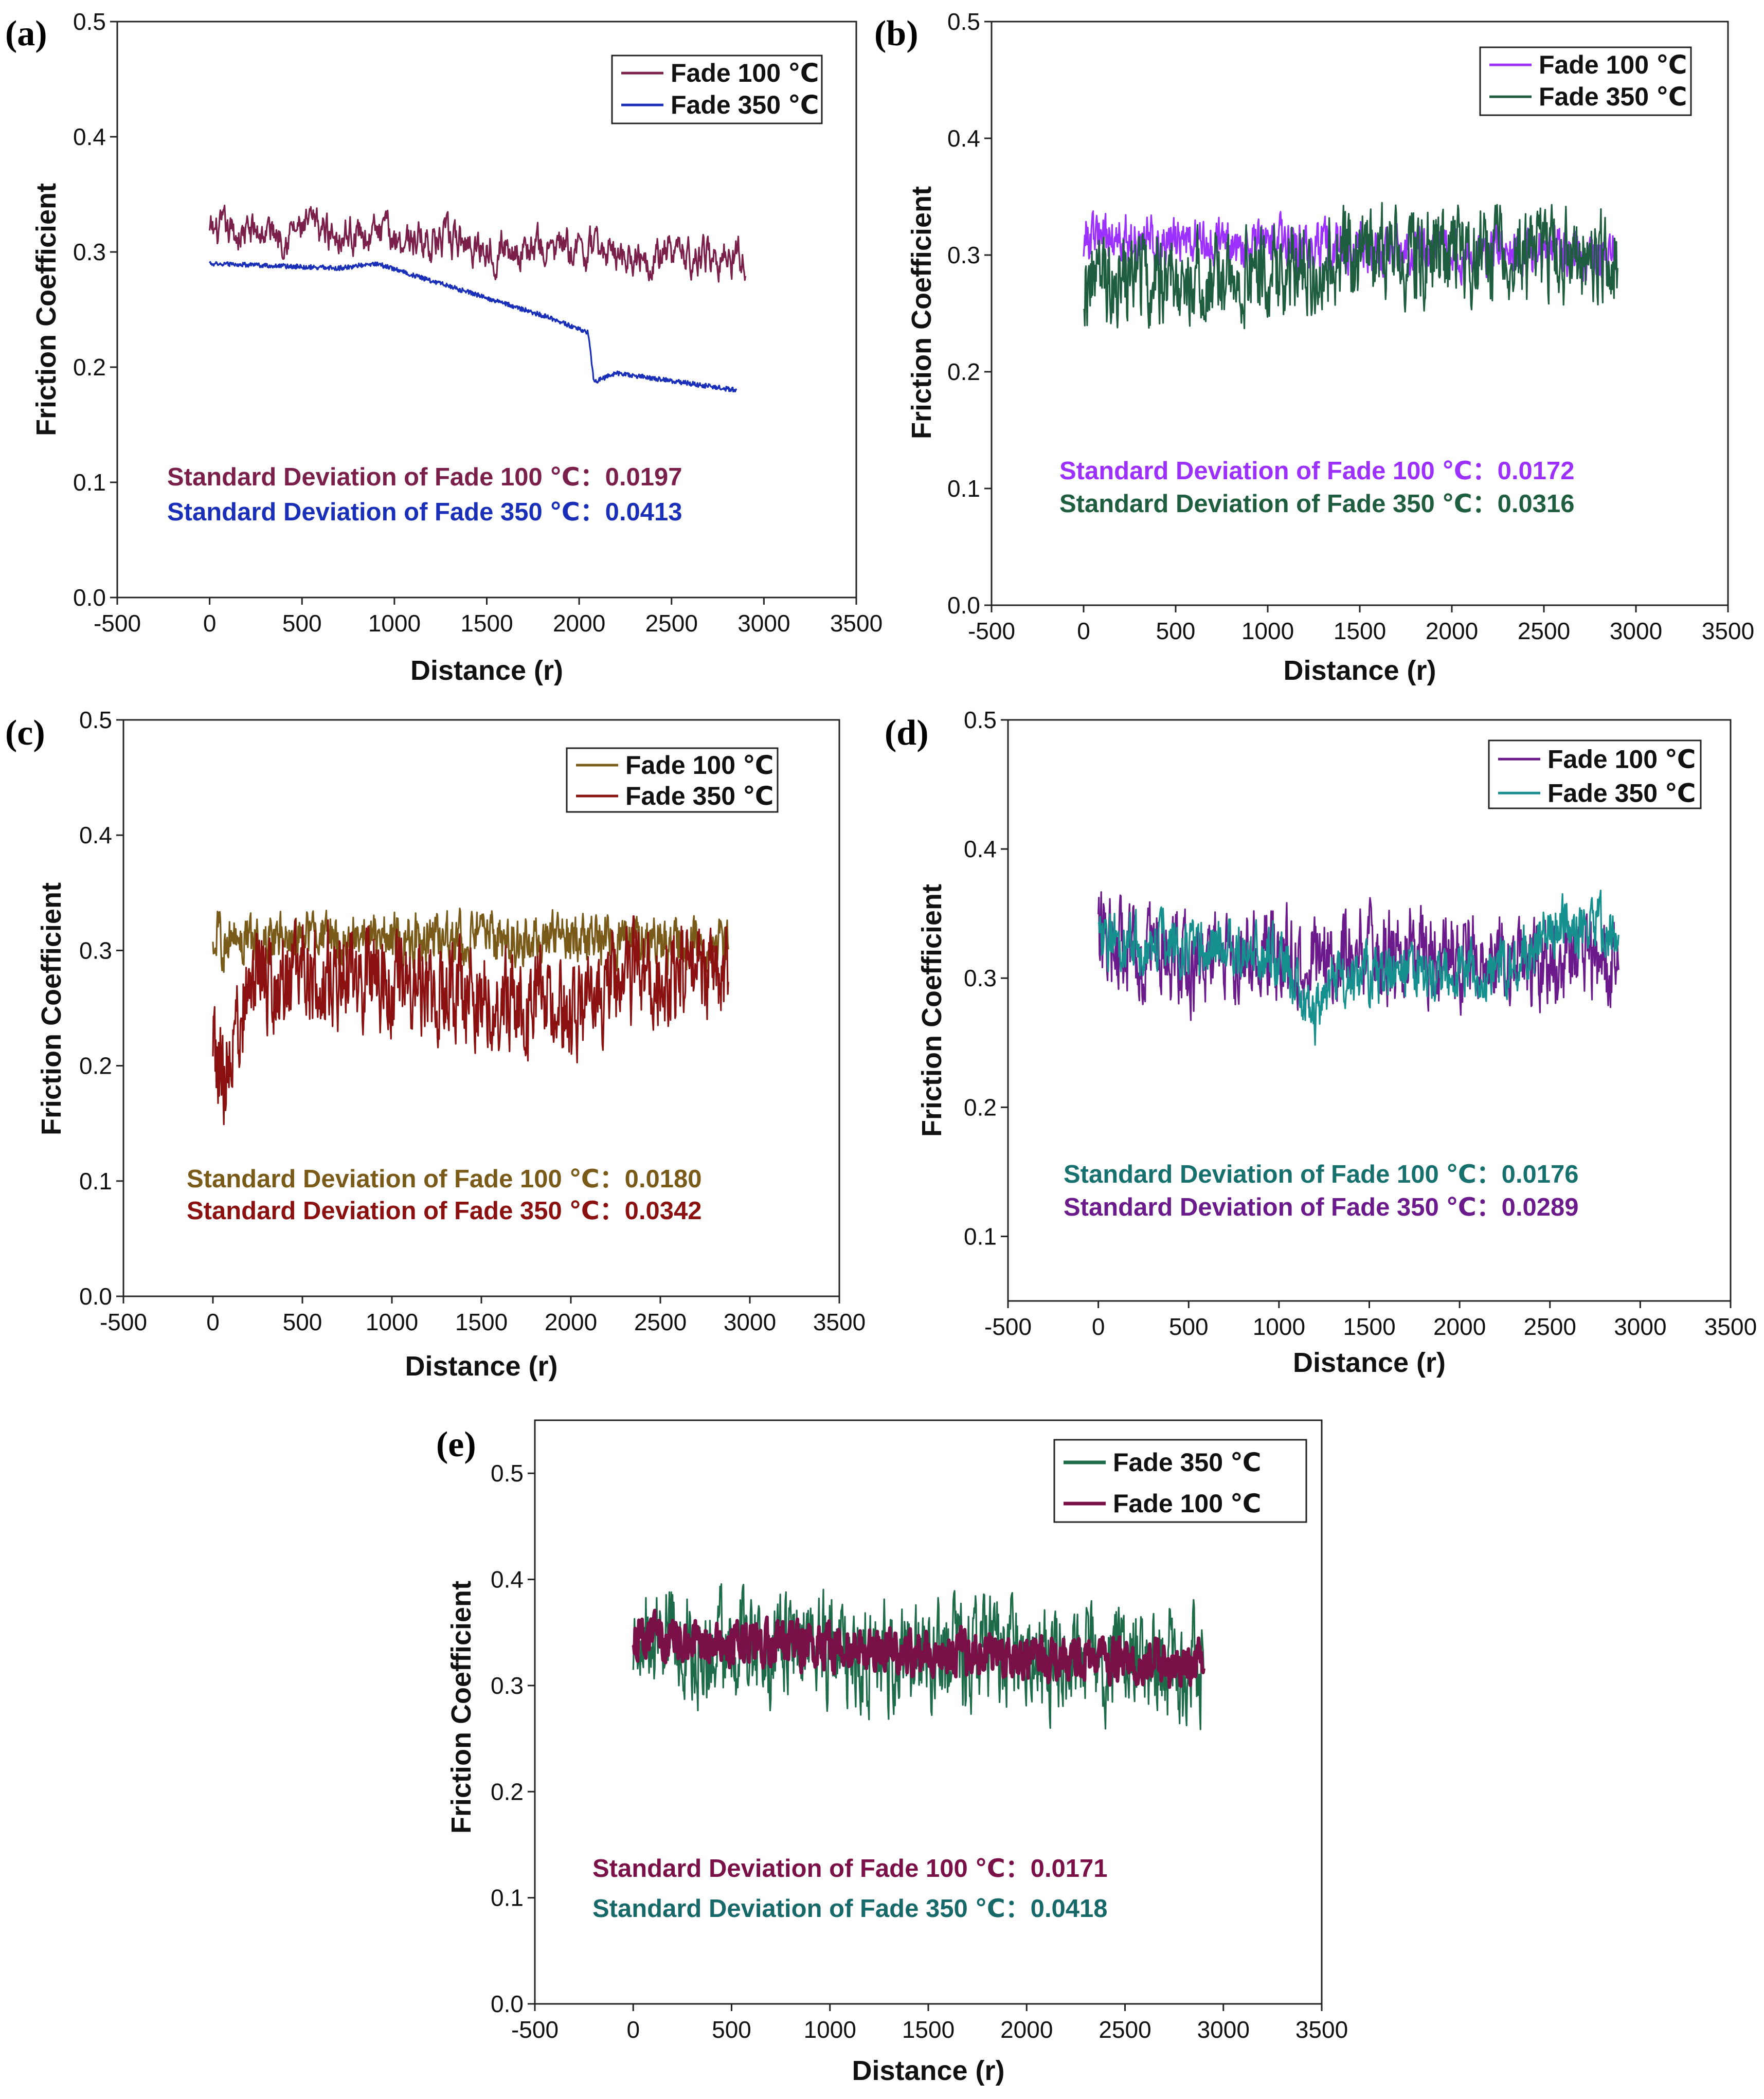  What do you see at coordinates (1359, 671) in the screenshot?
I see `panel-b-x-axis-title: Distance (r)` at bounding box center [1359, 671].